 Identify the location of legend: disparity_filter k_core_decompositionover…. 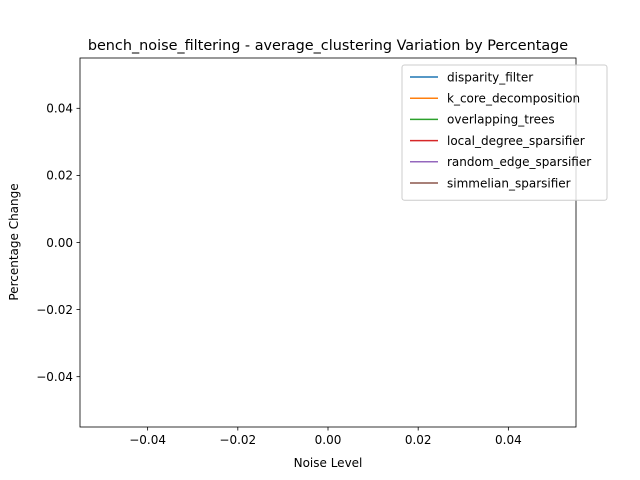
(504, 132).